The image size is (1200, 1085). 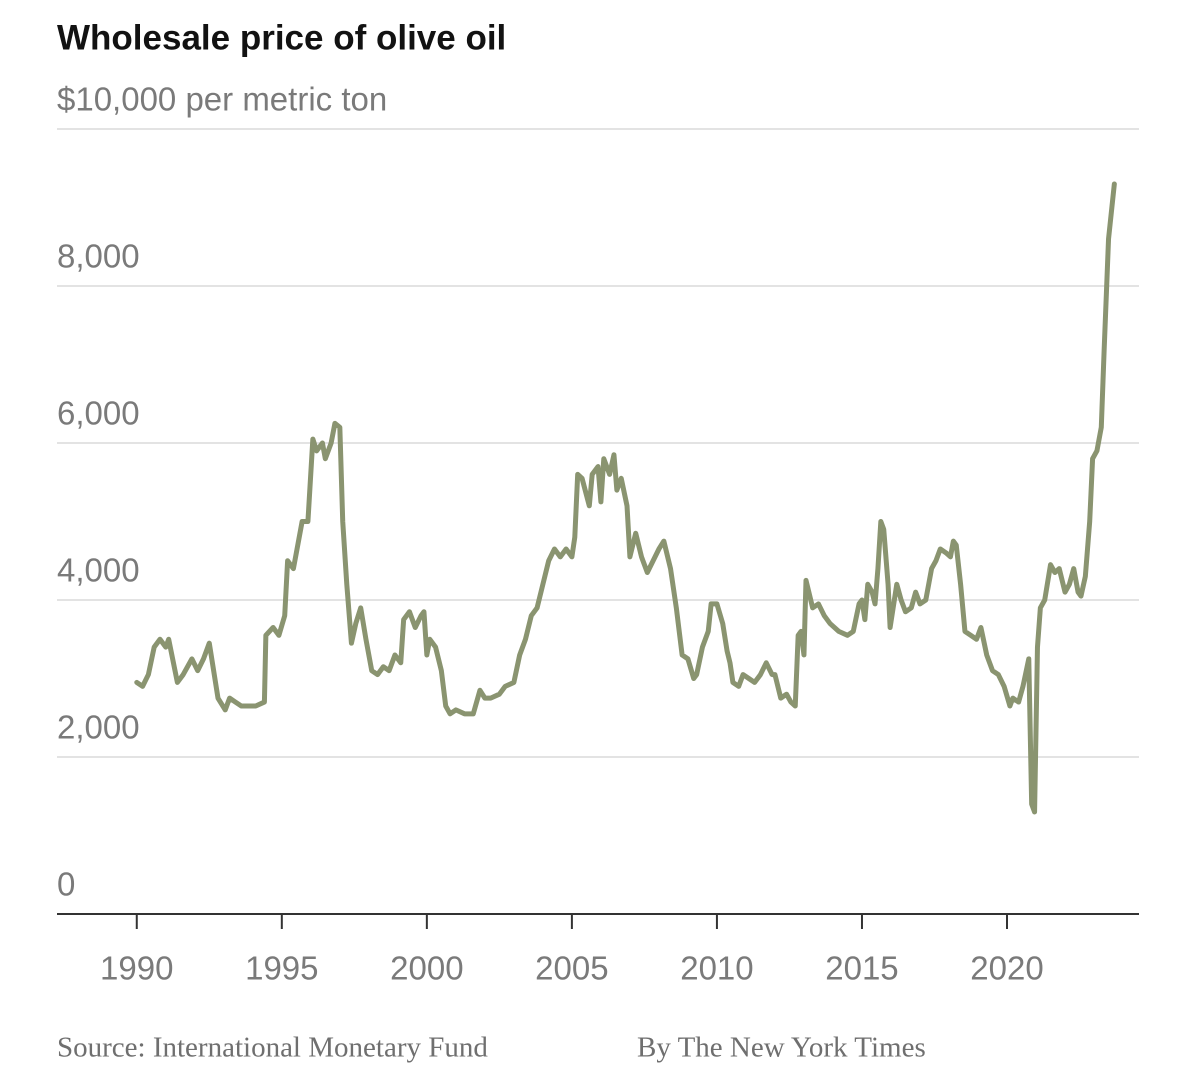 What do you see at coordinates (426, 968) in the screenshot?
I see `x-tick-label: 2000` at bounding box center [426, 968].